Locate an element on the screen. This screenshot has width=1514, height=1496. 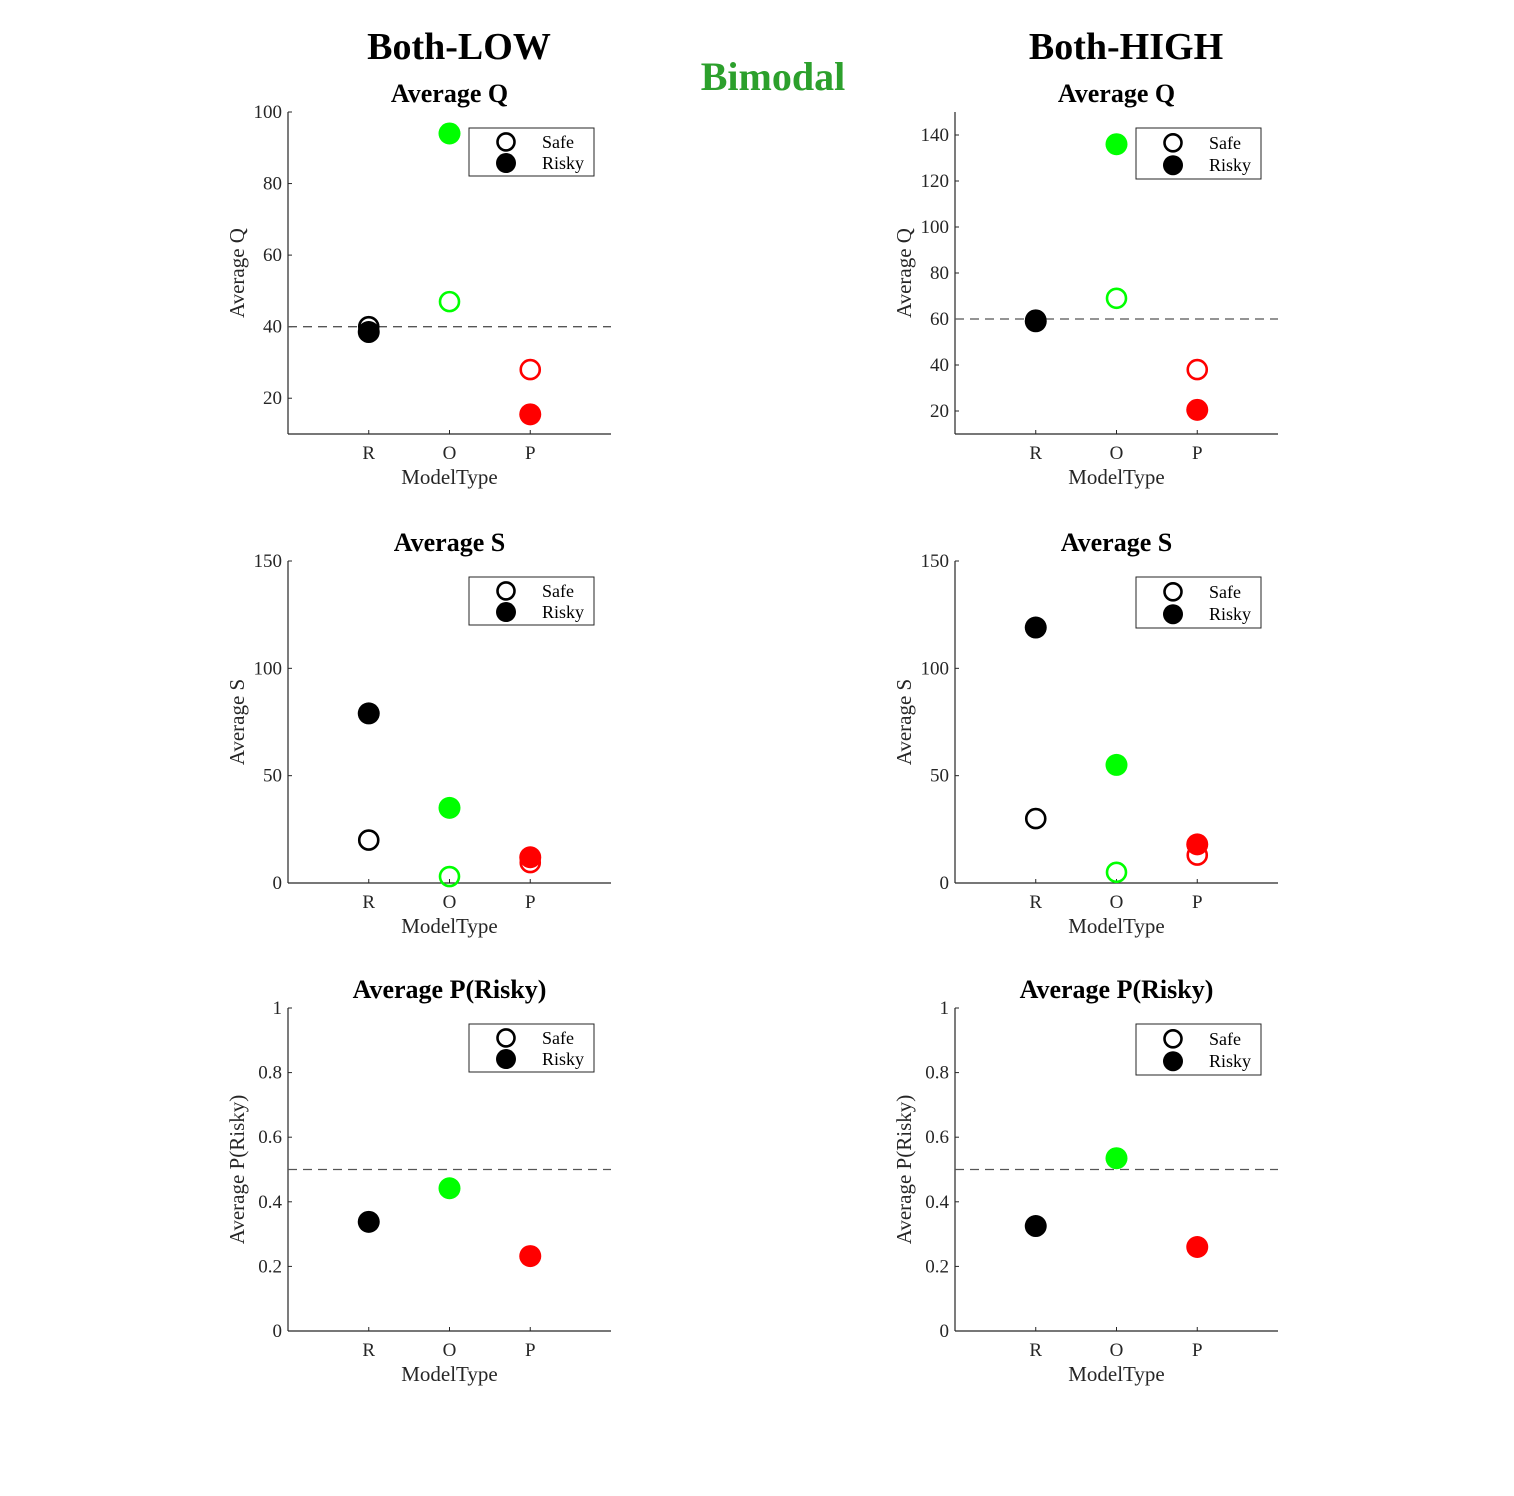
y-tick-label: 50 is located at coordinates (939, 776).